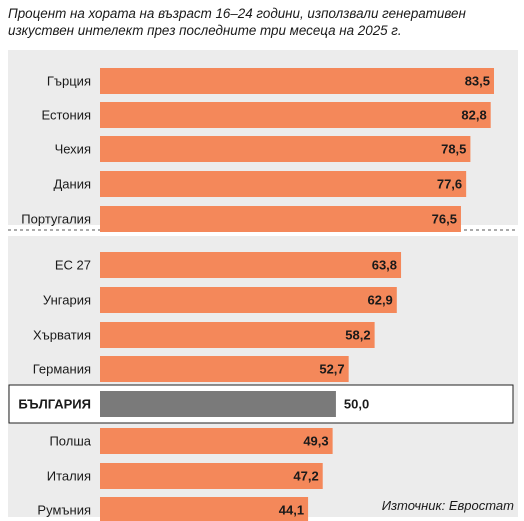  Describe the element at coordinates (331, 369) in the screenshot. I see `value-label: 52,7` at that location.